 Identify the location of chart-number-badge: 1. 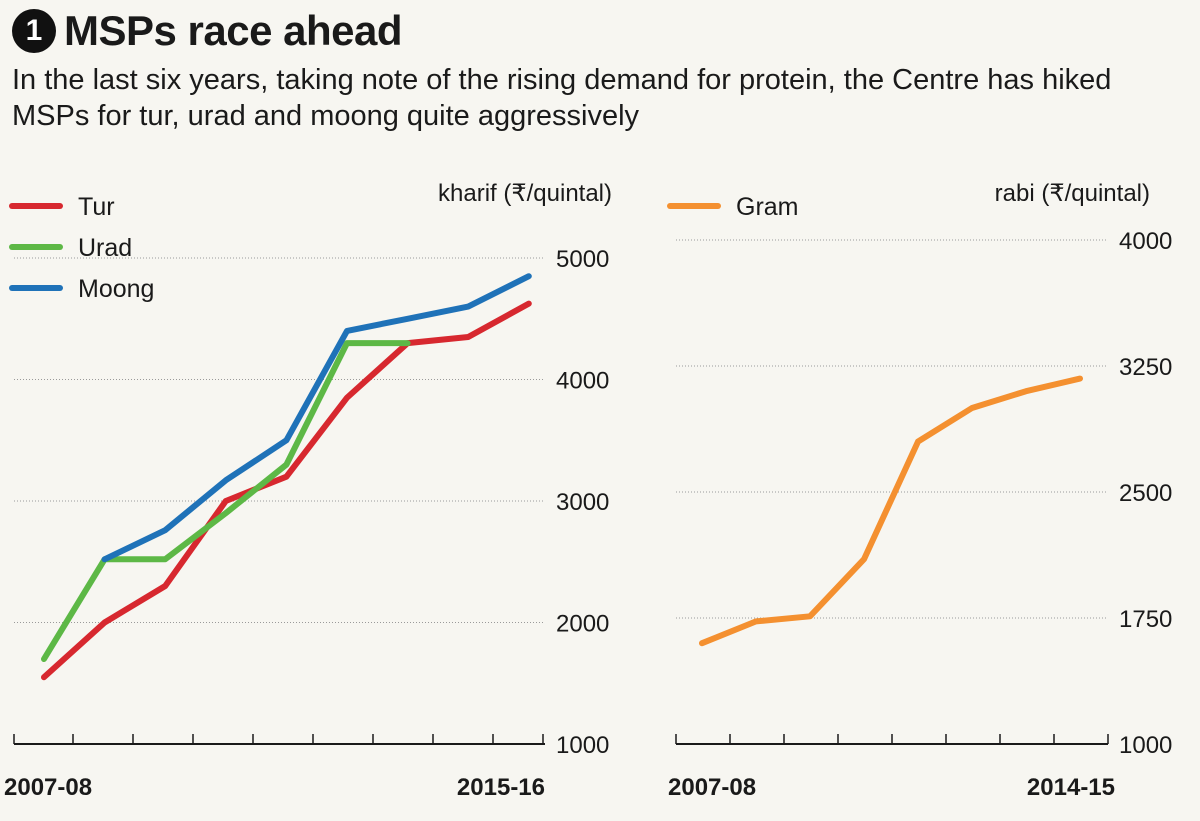
(34, 31).